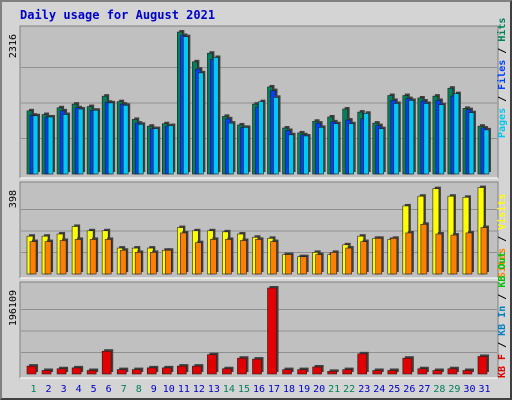  Describe the element at coordinates (13, 46) in the screenshot. I see `panel-max-label: 2316` at that location.